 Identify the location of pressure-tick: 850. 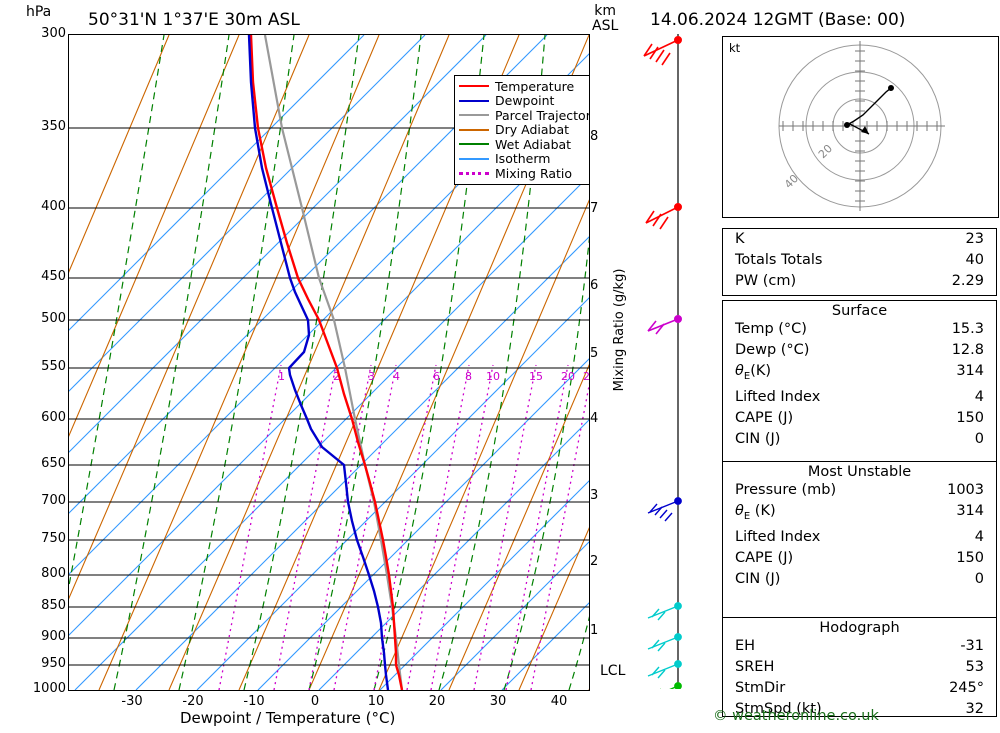
(53, 605).